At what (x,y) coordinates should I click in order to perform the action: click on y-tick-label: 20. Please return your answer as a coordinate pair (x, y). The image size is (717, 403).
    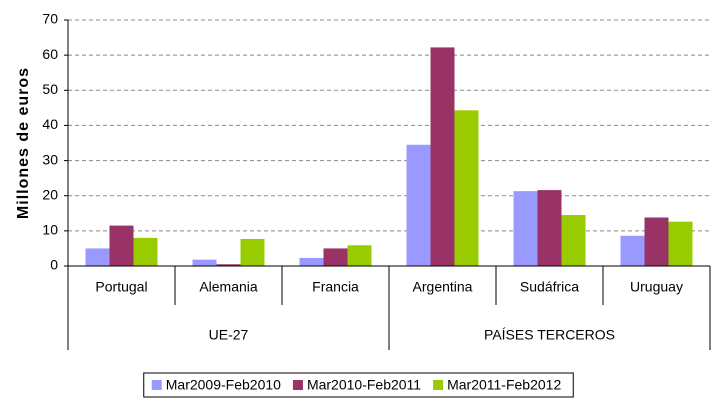
    Looking at the image, I should click on (50, 194).